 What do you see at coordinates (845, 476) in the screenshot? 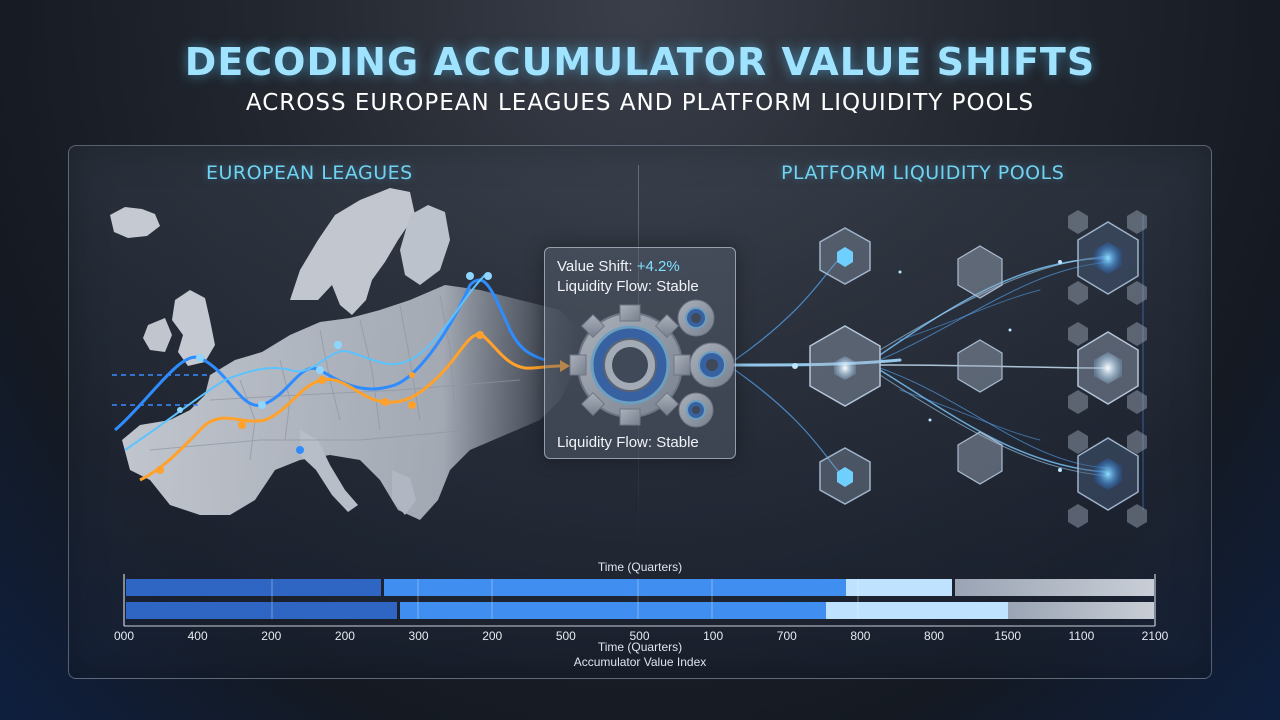
I see `pool-hex-left-bottom` at bounding box center [845, 476].